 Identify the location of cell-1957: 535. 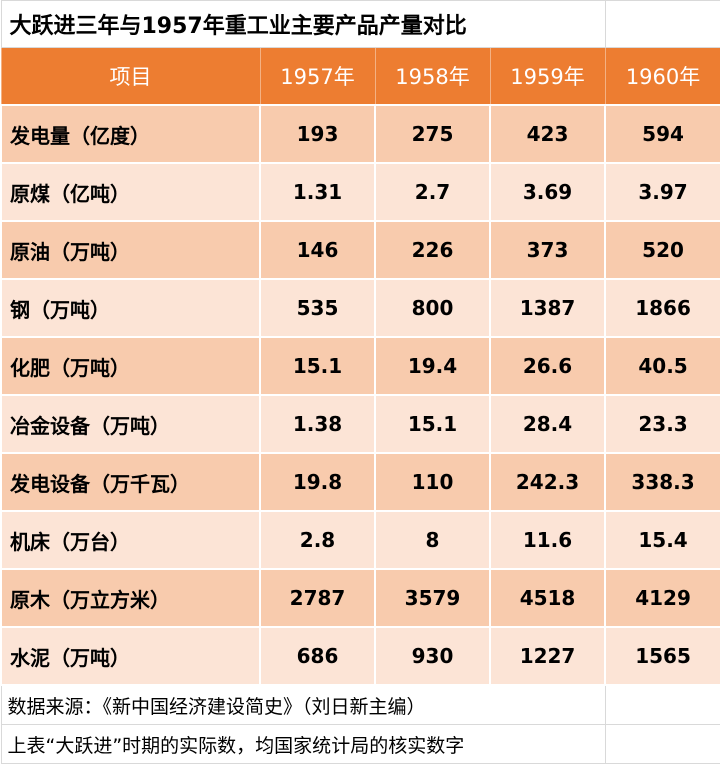
(317, 308).